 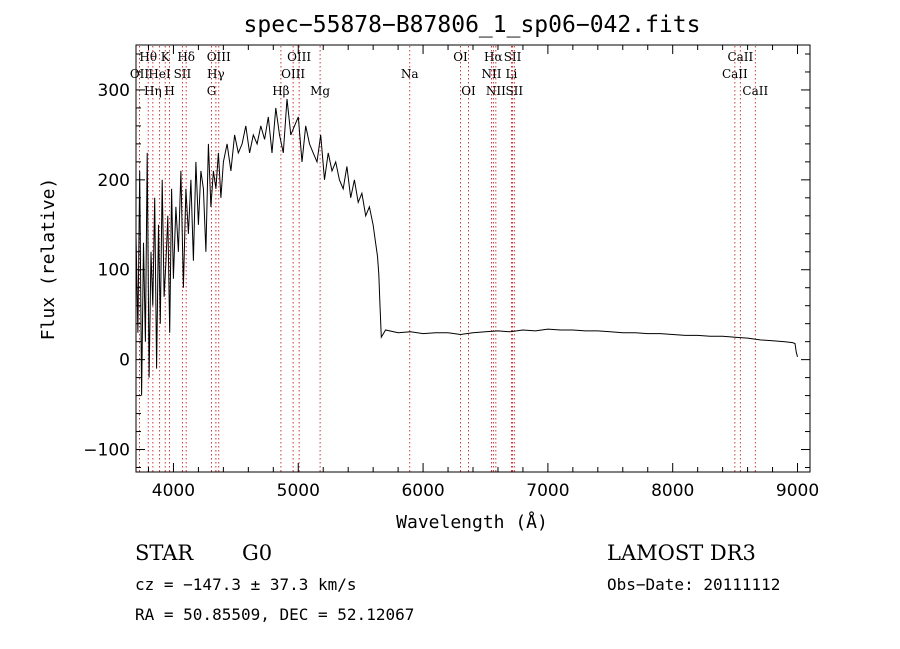 What do you see at coordinates (186, 57) in the screenshot?
I see `line-label-6: Hδ` at bounding box center [186, 57].